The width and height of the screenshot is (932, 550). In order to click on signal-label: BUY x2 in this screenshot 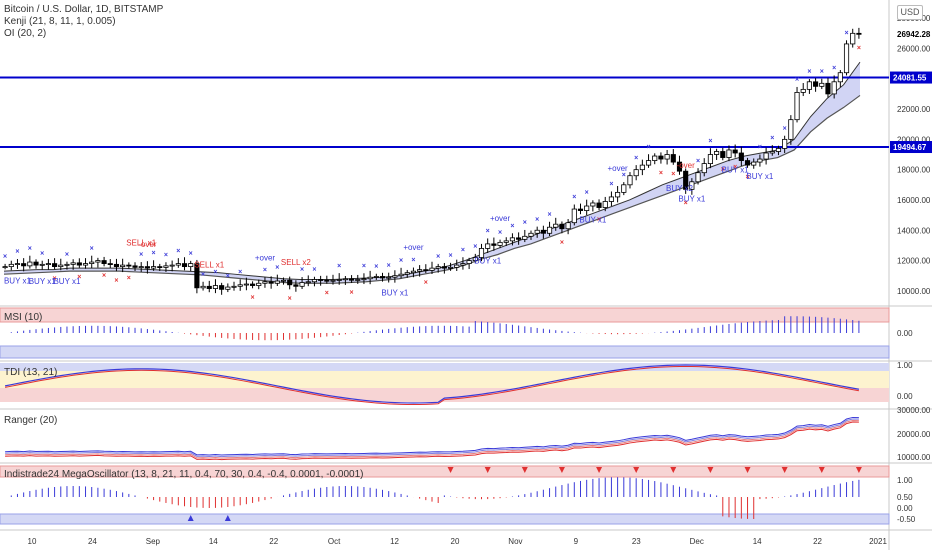, I will do `click(680, 188)`.